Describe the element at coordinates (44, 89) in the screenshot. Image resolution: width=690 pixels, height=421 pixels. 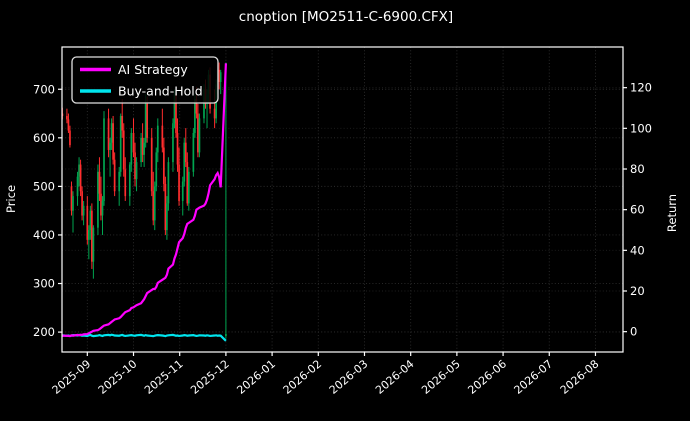
I see `price-tick-label: 700` at that location.